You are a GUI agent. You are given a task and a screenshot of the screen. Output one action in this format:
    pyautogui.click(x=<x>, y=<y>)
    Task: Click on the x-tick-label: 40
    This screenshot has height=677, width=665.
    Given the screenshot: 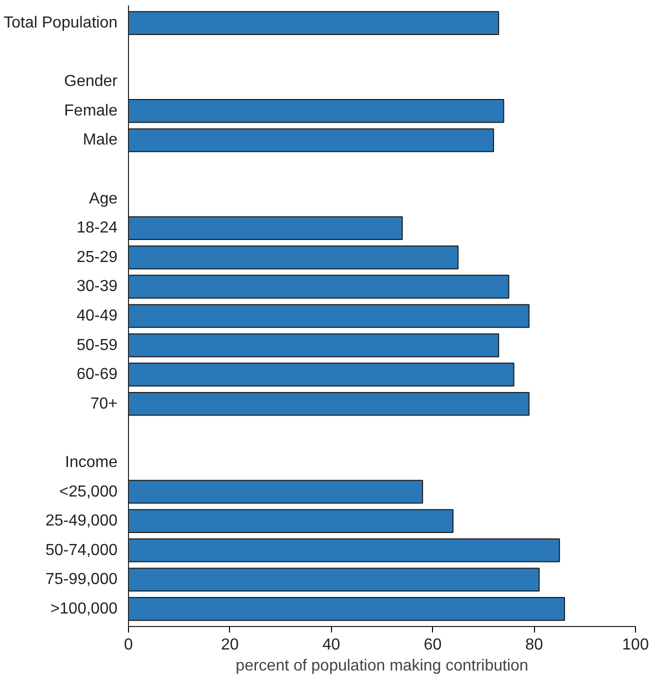 What is the action you would take?
    pyautogui.click(x=331, y=645)
    